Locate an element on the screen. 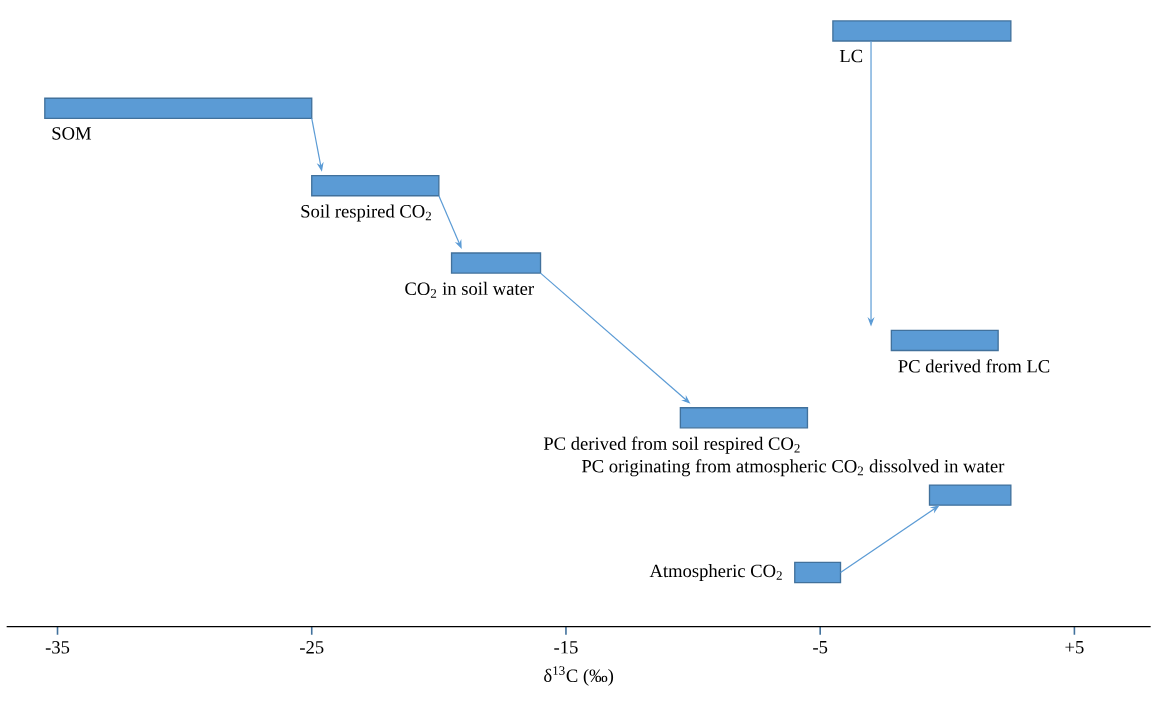 This screenshot has width=1156, height=709. y-tick-label: PC originating from atmospheric CO$_{2}$ dissolved in water is located at coordinates (793, 468).